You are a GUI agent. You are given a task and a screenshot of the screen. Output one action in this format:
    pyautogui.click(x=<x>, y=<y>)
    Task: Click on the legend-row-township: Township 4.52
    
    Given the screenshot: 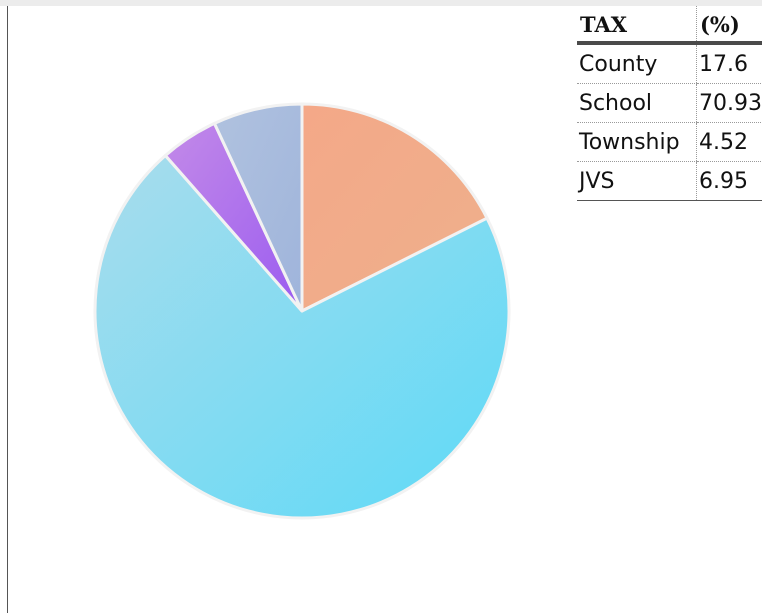 What is the action you would take?
    pyautogui.click(x=669, y=142)
    